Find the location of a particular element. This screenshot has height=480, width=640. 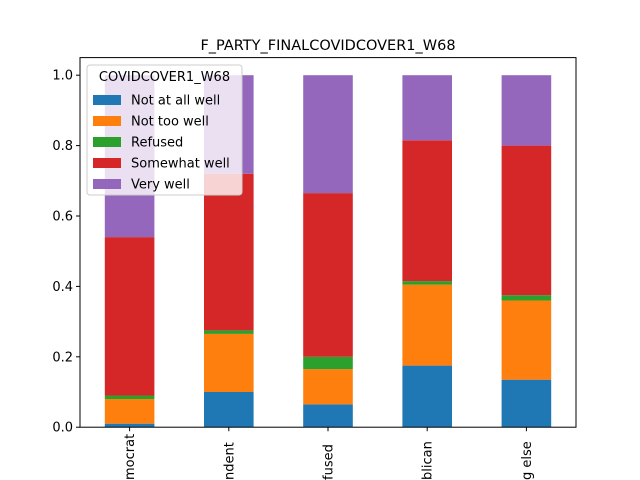

legend-label: Not too well is located at coordinates (170, 122).